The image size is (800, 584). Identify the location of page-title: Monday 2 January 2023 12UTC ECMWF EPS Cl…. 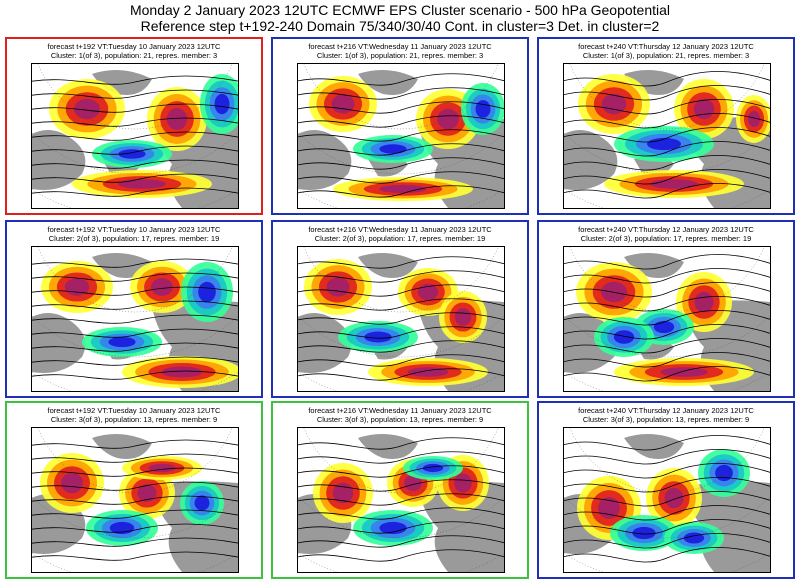
(400, 10).